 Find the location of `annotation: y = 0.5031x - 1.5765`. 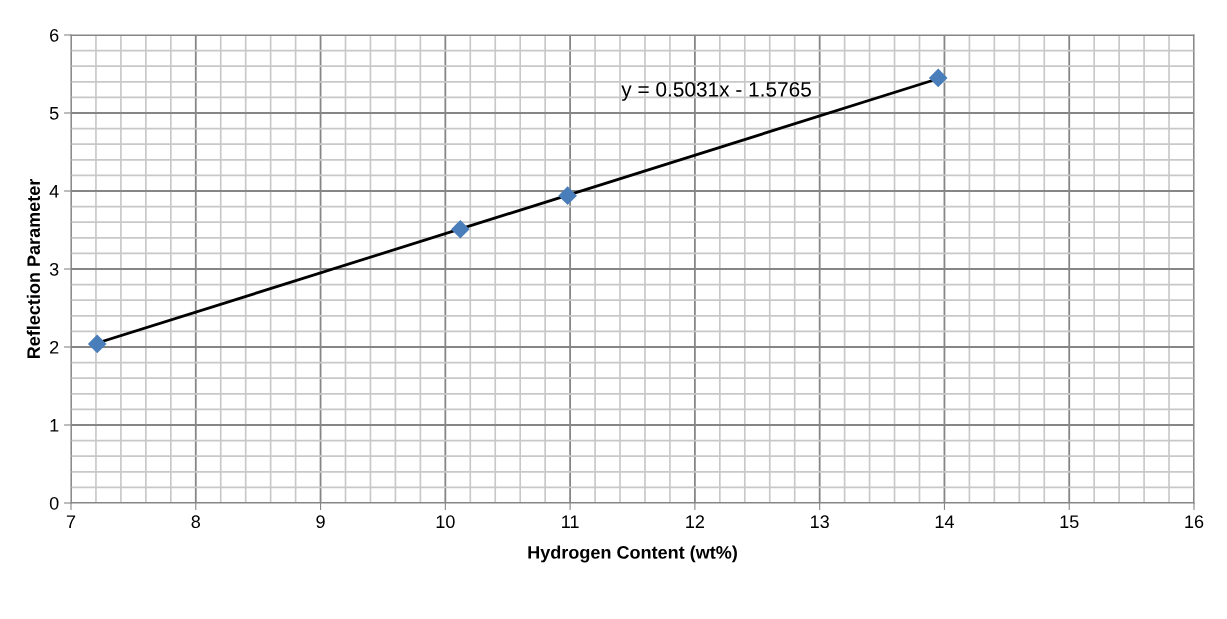

annotation: y = 0.5031x - 1.5765 is located at coordinates (716, 91).